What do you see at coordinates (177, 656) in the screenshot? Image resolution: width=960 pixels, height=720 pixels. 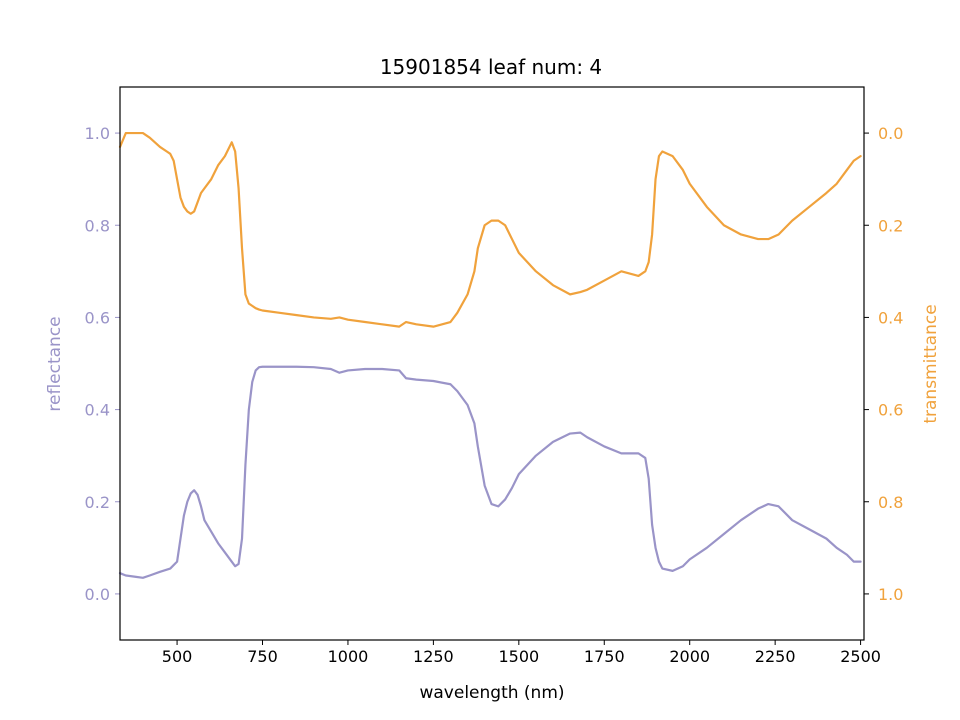 I see `x-tick-label: 500` at bounding box center [177, 656].